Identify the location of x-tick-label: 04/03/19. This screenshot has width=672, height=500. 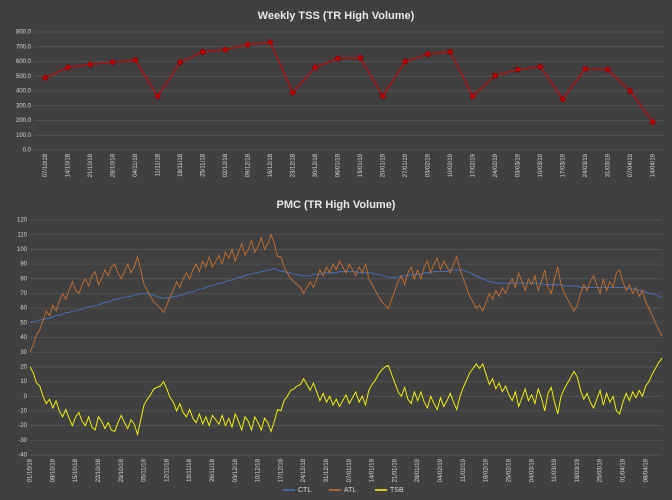
(532, 470).